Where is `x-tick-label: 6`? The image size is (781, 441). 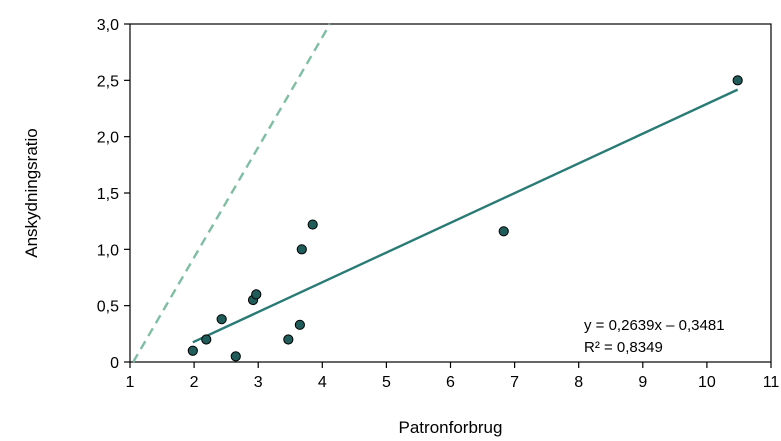
x-tick-label: 6 is located at coordinates (450, 382).